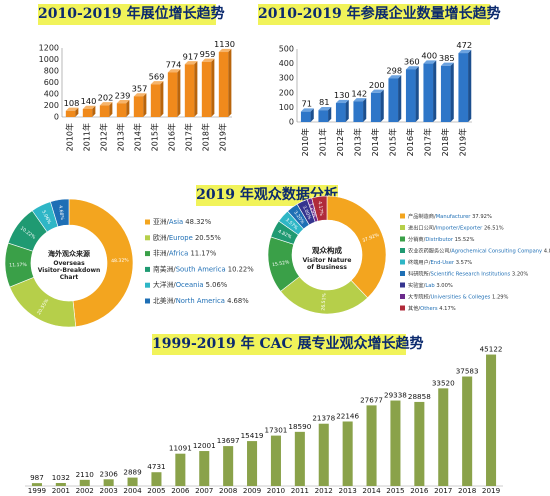 The height and width of the screenshot is (496, 550). What do you see at coordinates (327, 250) in the screenshot?
I see `nature-center-title: 观众构成` at bounding box center [327, 250].